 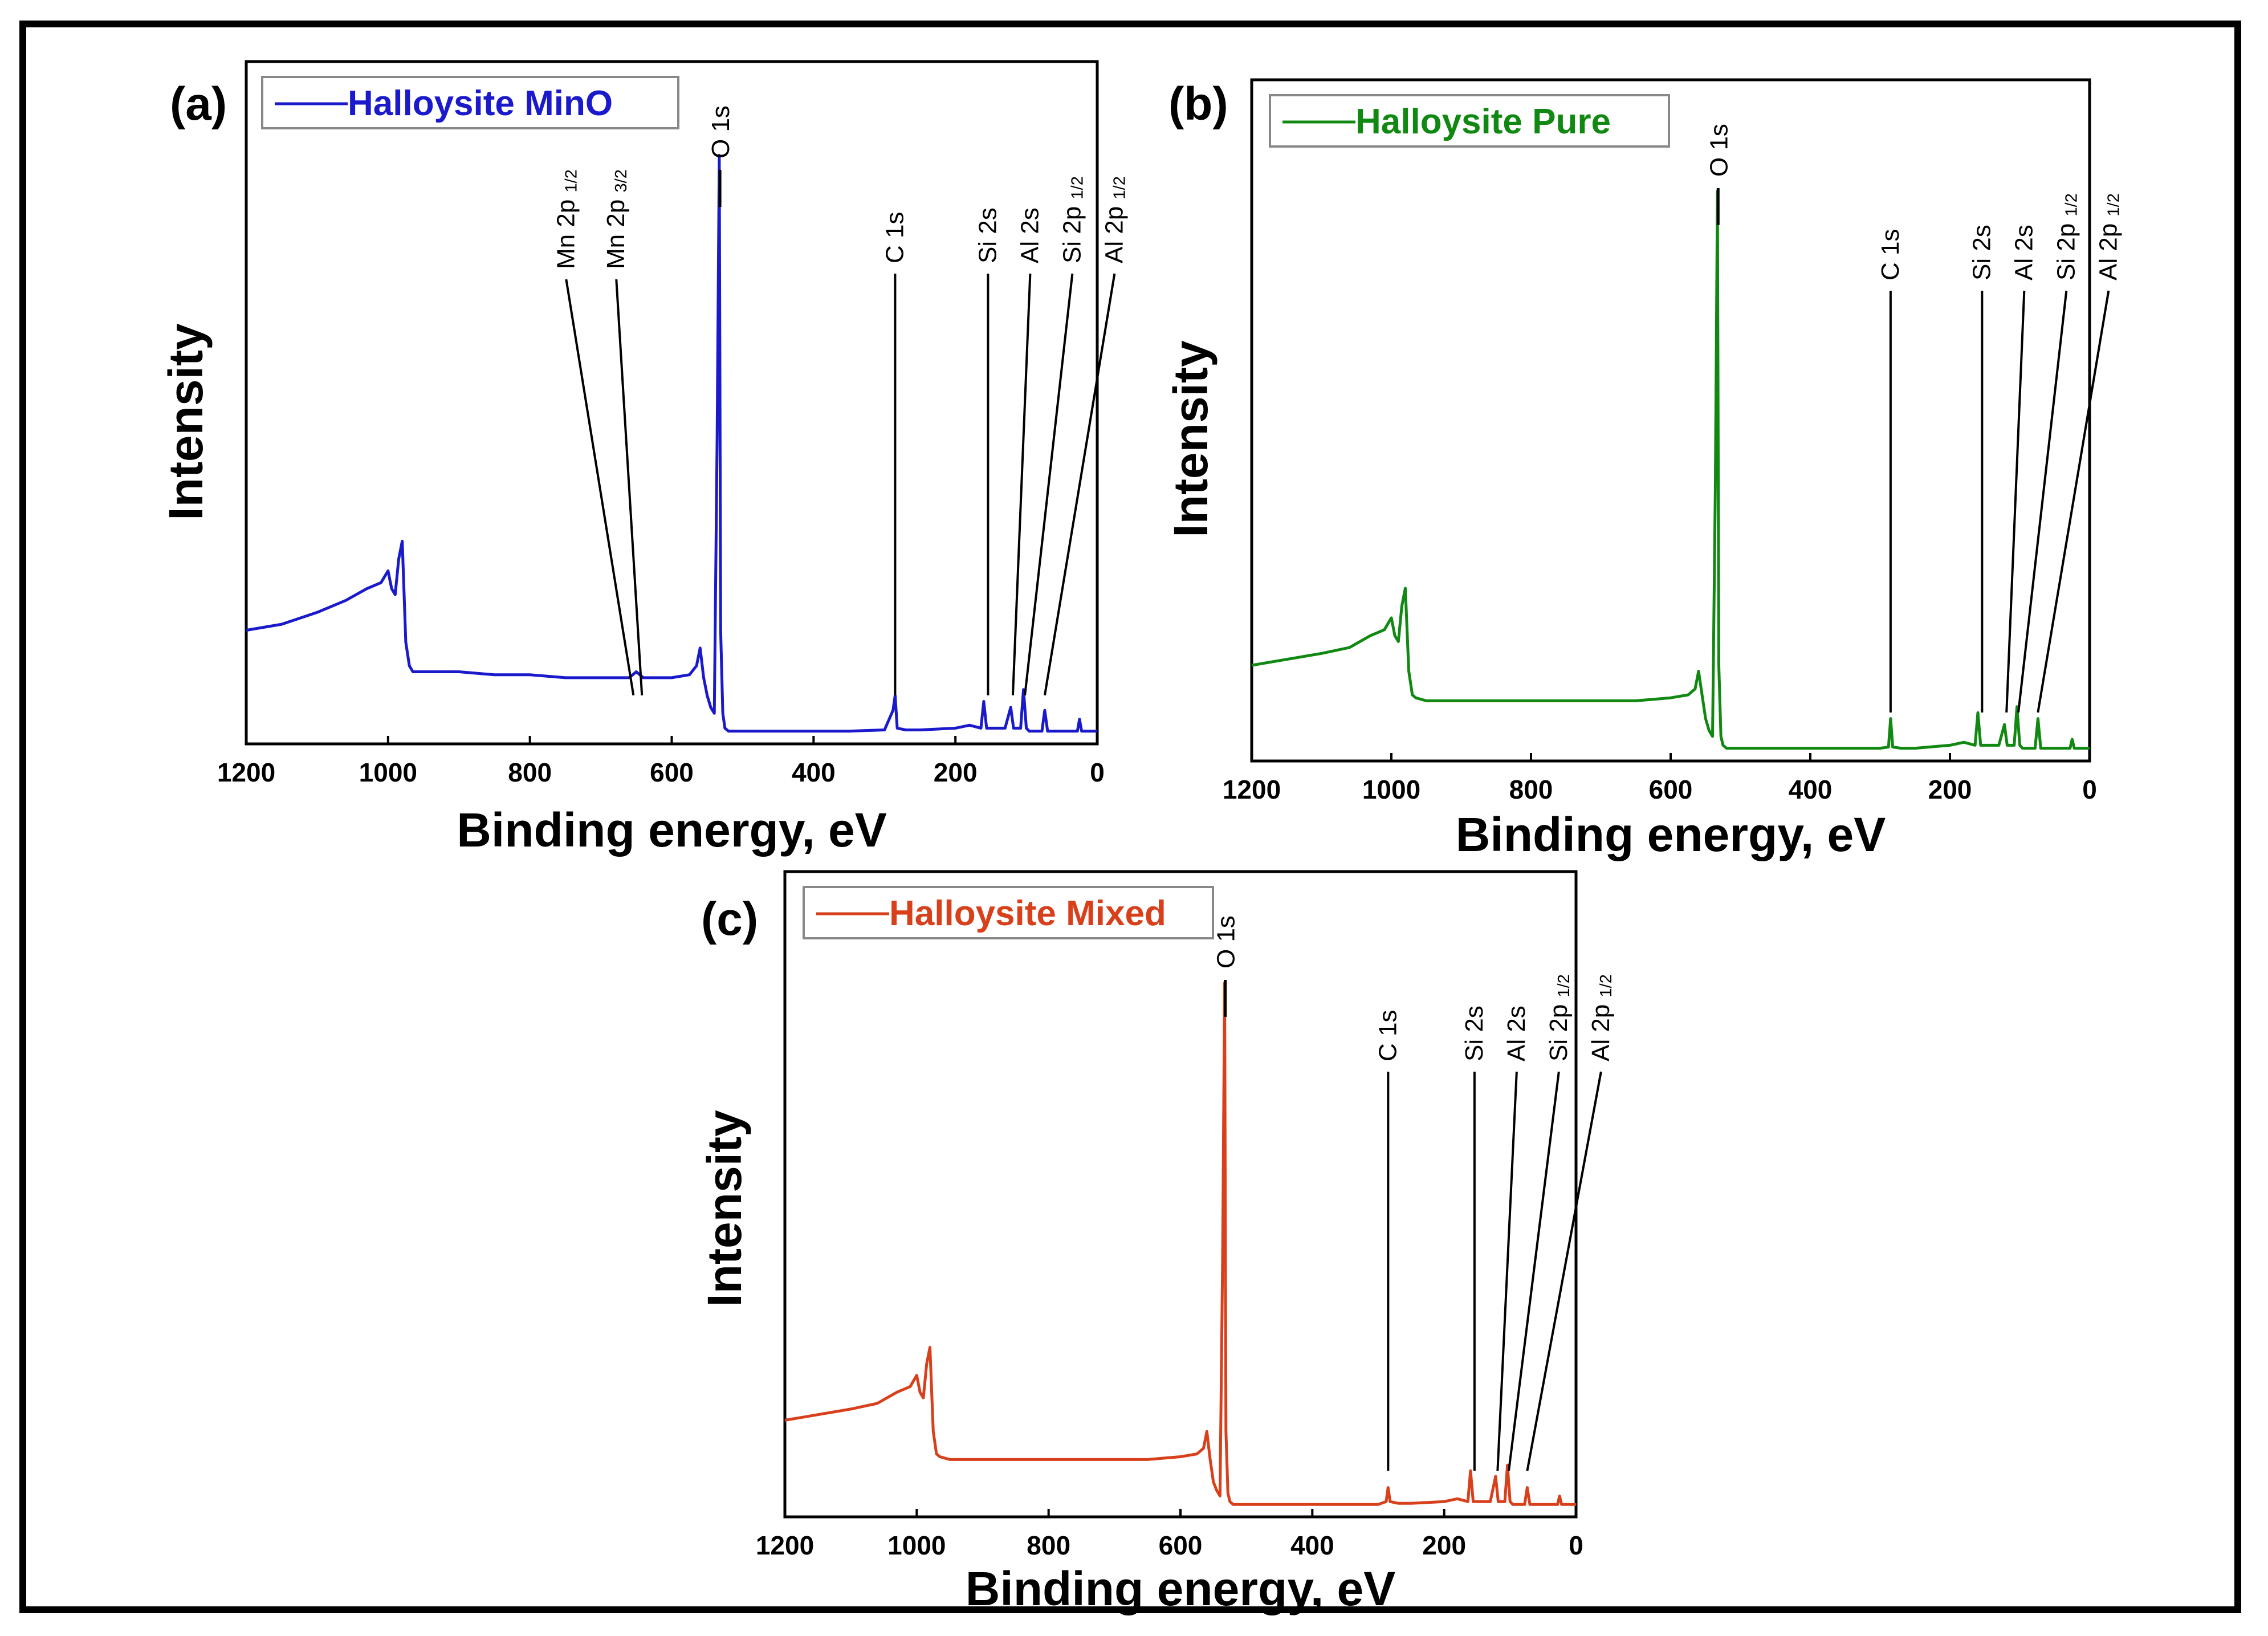 What do you see at coordinates (916, 1546) in the screenshot?
I see `x-tick-label-c-1000: 1000` at bounding box center [916, 1546].